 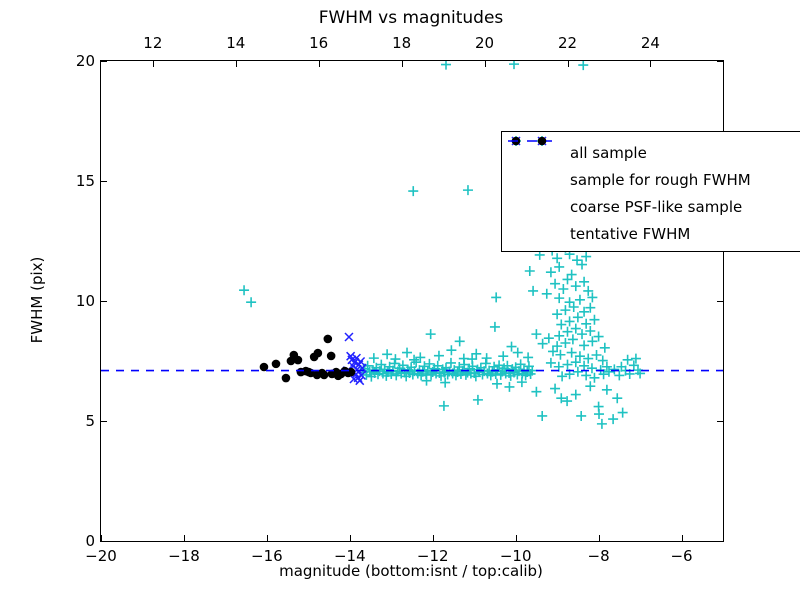 I want to click on y-axis-label: FWHM (pix), so click(x=37, y=300).